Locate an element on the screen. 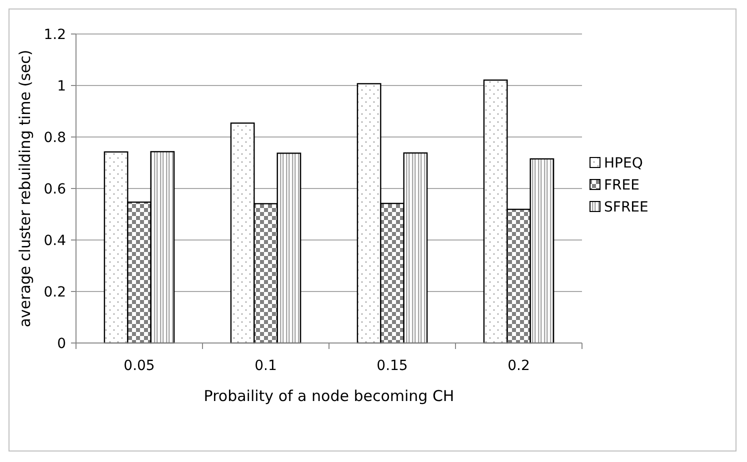 This screenshot has height=462, width=747. legend-label: SFREE is located at coordinates (626, 207).